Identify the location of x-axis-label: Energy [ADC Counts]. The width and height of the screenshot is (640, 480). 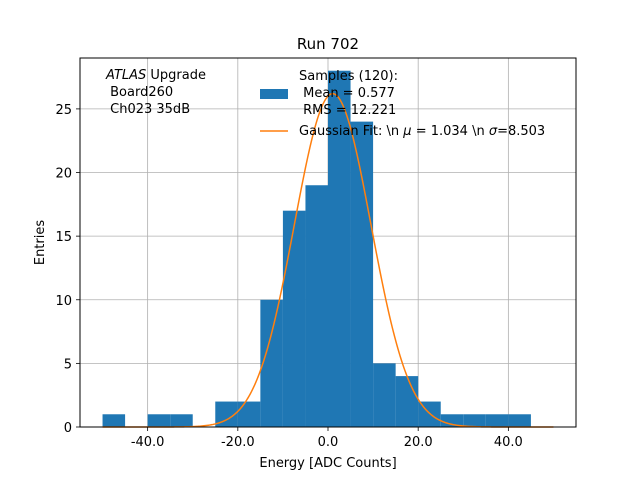
(327, 463).